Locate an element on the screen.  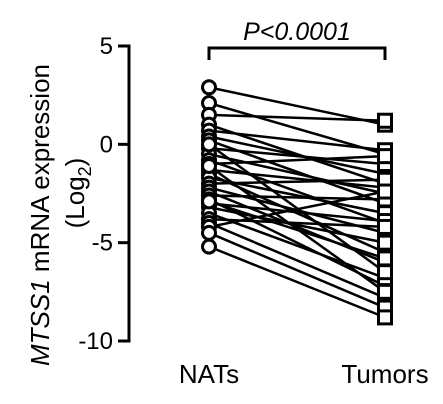
y-tick-label: -10 is located at coordinates (95, 341).